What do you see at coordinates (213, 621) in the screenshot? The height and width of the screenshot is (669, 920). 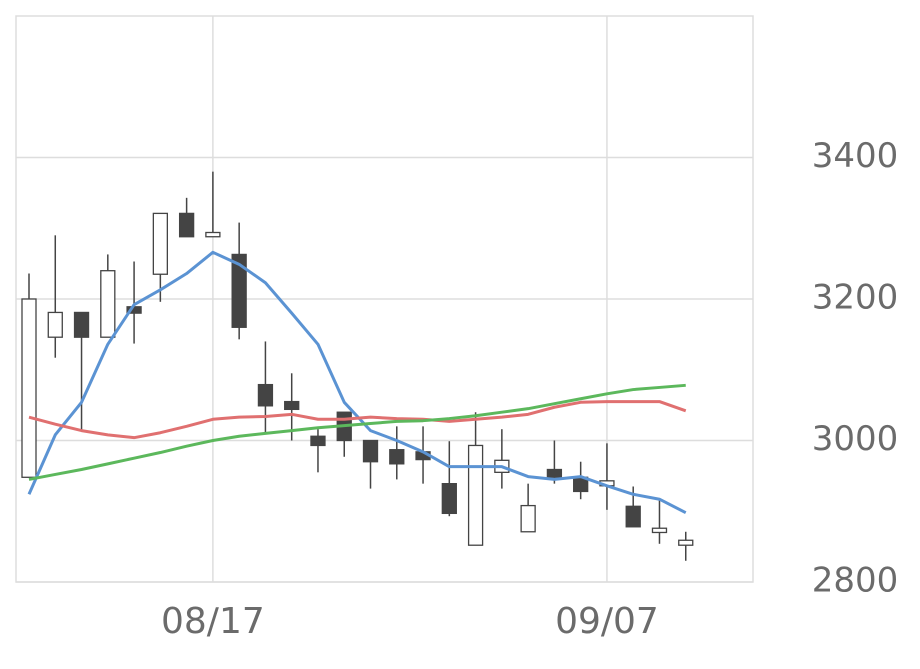 I see `x-tick-label: 08/17` at bounding box center [213, 621].